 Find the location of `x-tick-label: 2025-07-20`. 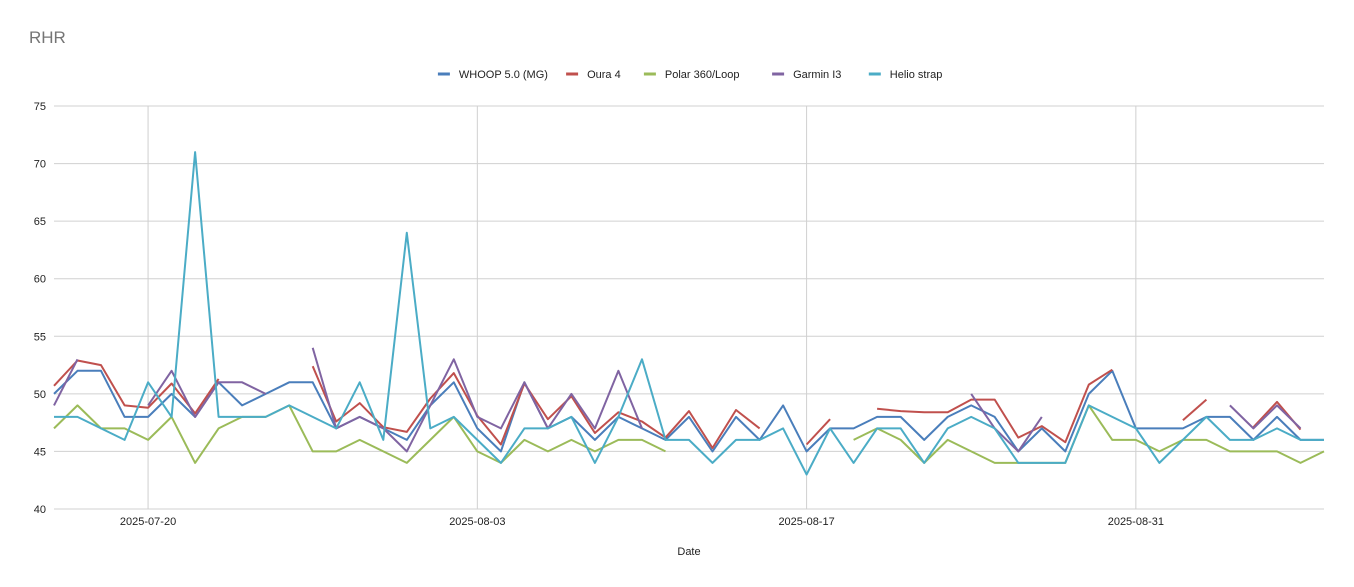

x-tick-label: 2025-07-20 is located at coordinates (148, 522).